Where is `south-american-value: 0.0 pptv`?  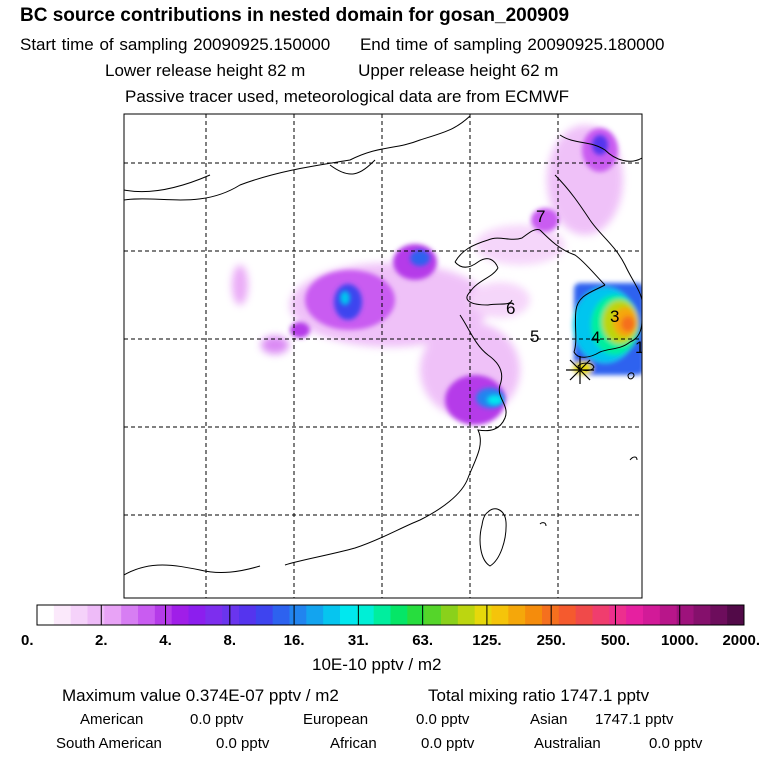
south-american-value: 0.0 pptv is located at coordinates (243, 743).